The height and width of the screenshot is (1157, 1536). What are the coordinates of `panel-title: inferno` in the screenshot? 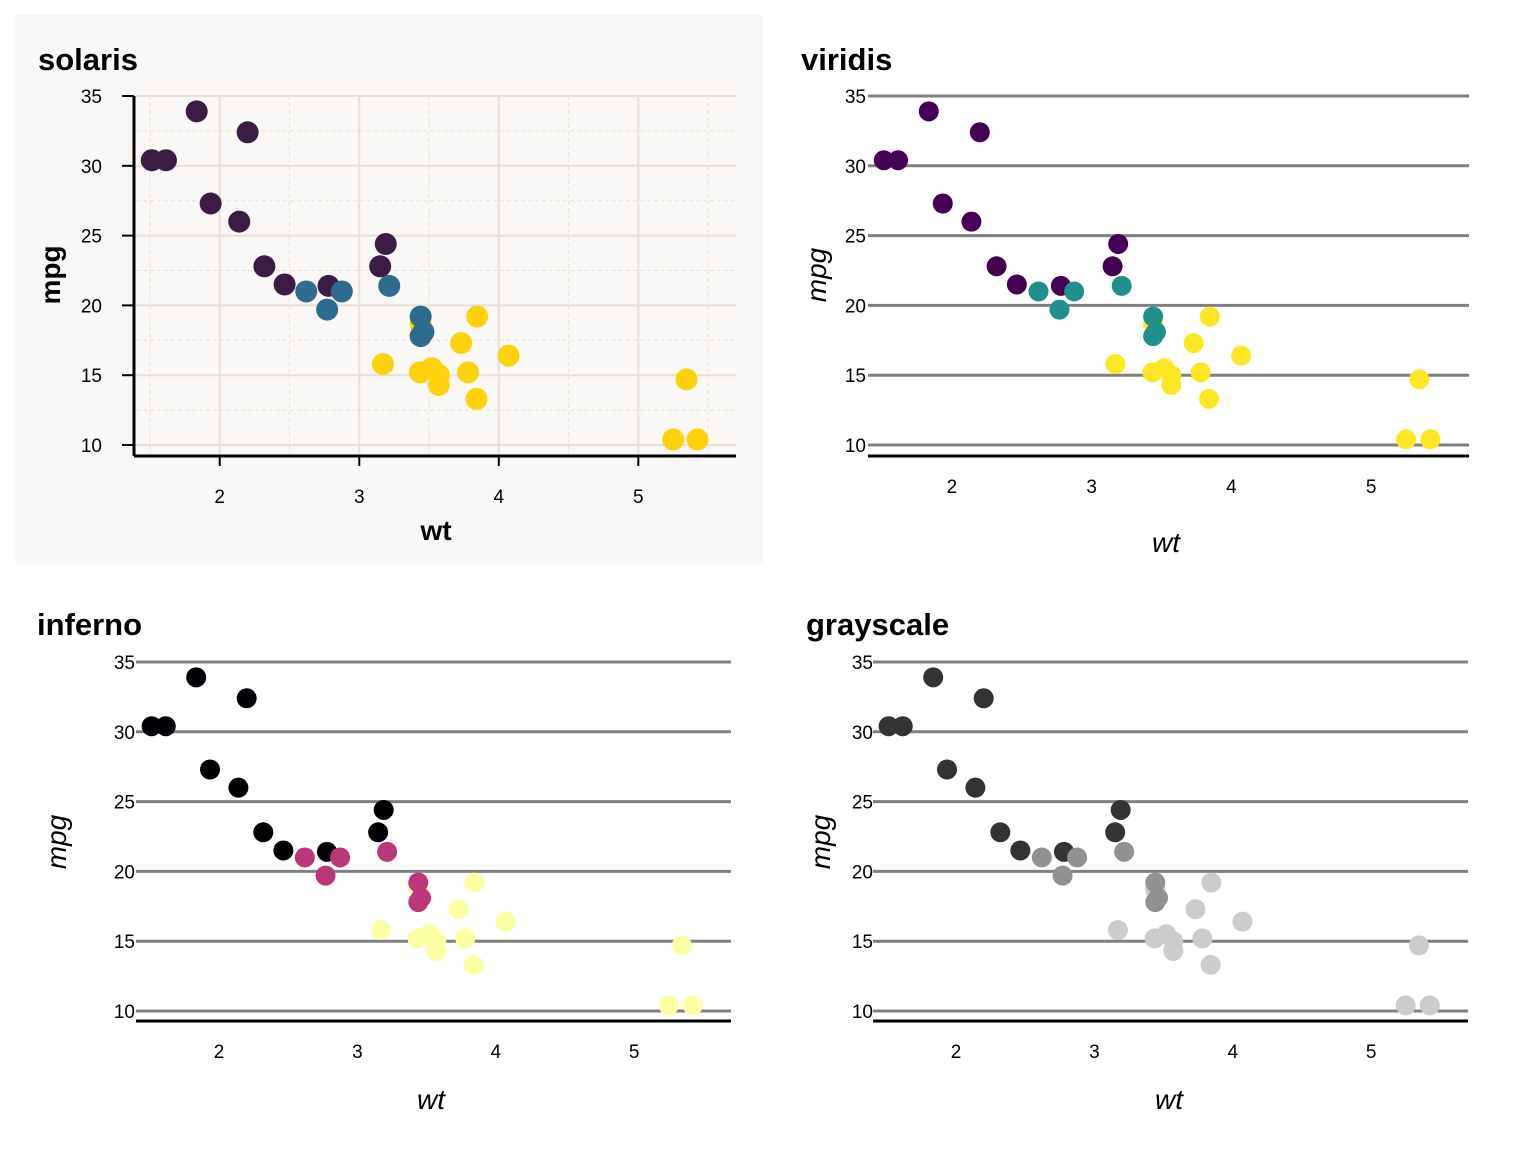 It's located at (89, 624).